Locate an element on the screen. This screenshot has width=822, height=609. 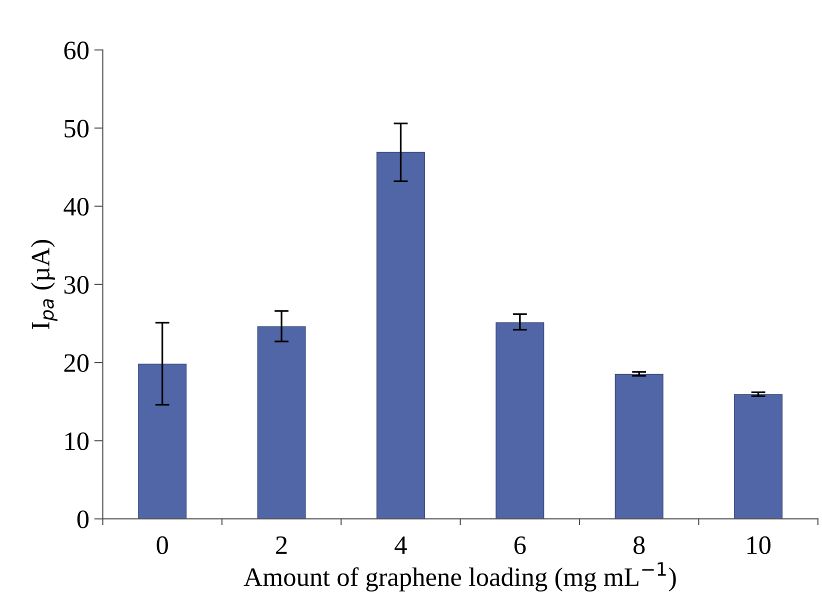
x-tick-label: 8 is located at coordinates (639, 545).